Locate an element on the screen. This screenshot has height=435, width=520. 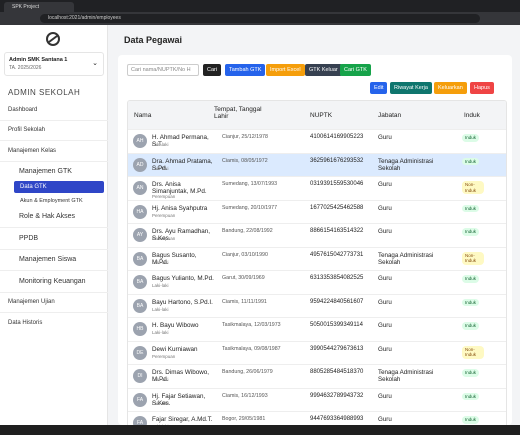
nuptk: 1677025425462588 is located at coordinates (337, 207).